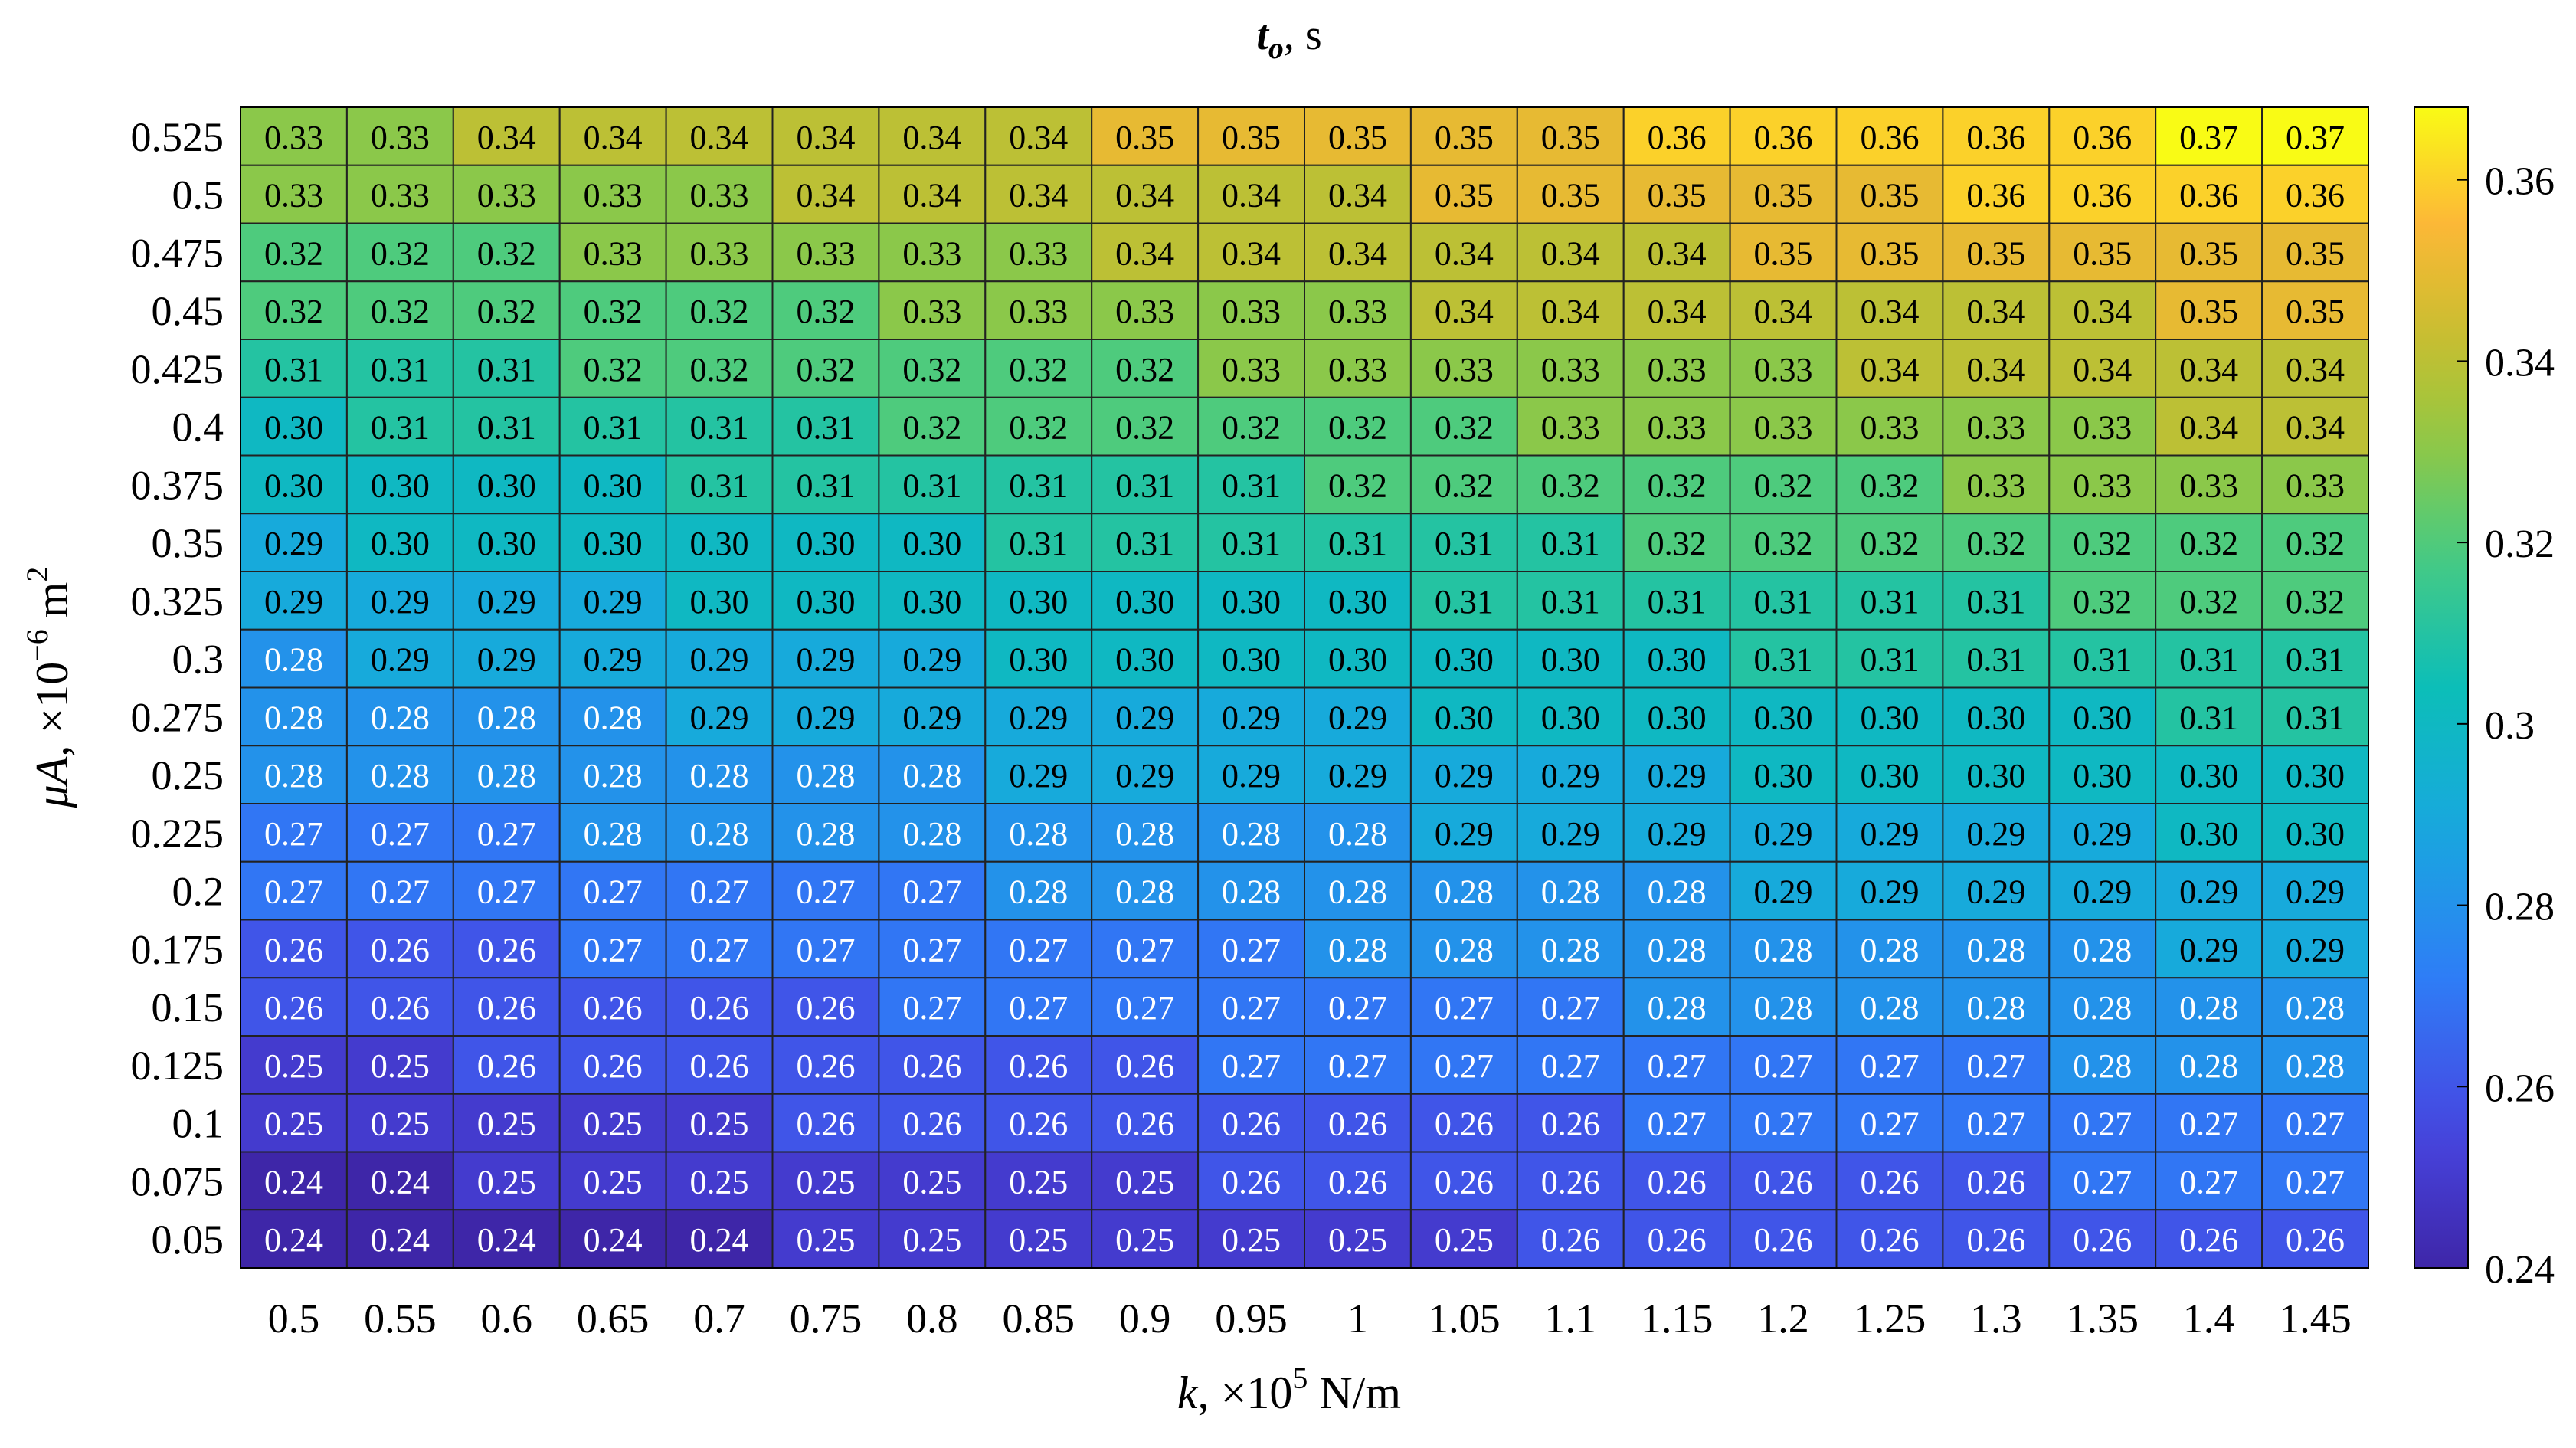 The image size is (2576, 1448). Describe the element at coordinates (188, 1007) in the screenshot. I see `y-tick-label: 0.15` at that location.